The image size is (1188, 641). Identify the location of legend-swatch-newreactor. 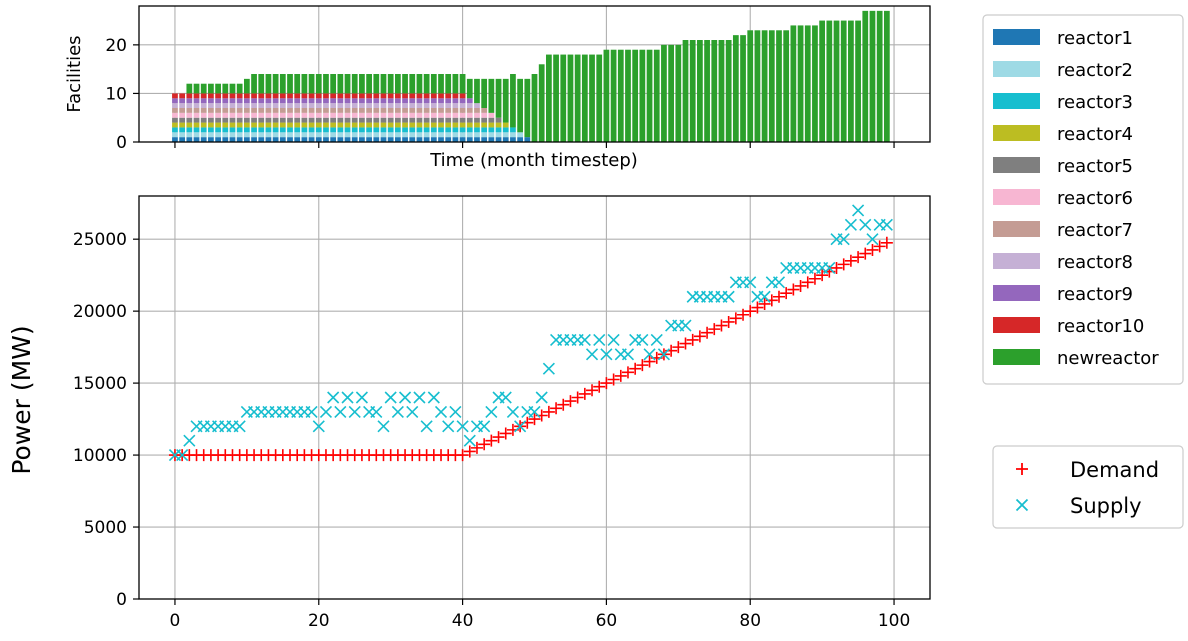
(1016, 357).